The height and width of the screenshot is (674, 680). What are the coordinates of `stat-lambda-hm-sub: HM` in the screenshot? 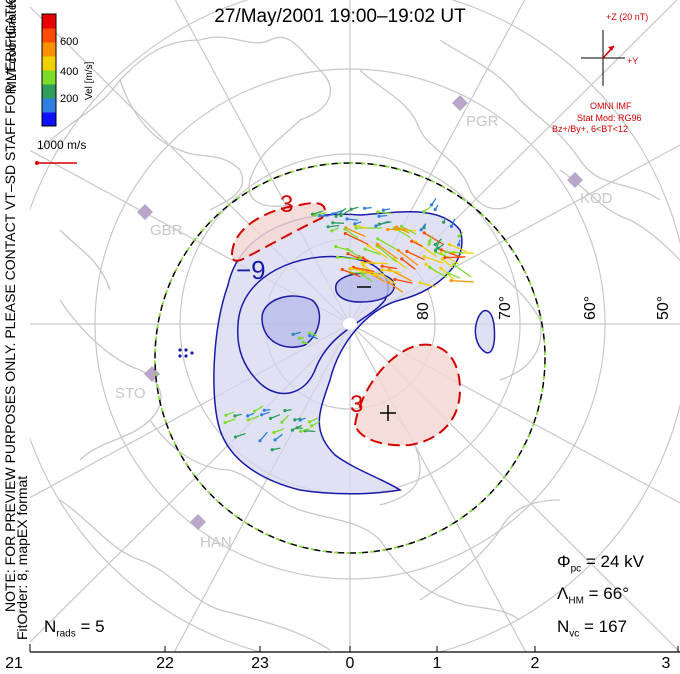 It's located at (576, 601).